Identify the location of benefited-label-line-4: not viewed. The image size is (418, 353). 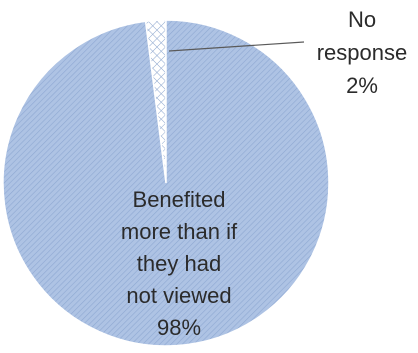
(178, 295).